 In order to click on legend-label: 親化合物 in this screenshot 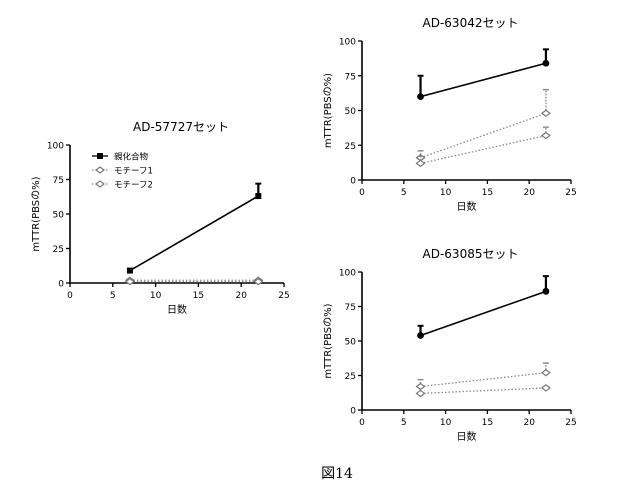, I will do `click(131, 157)`.